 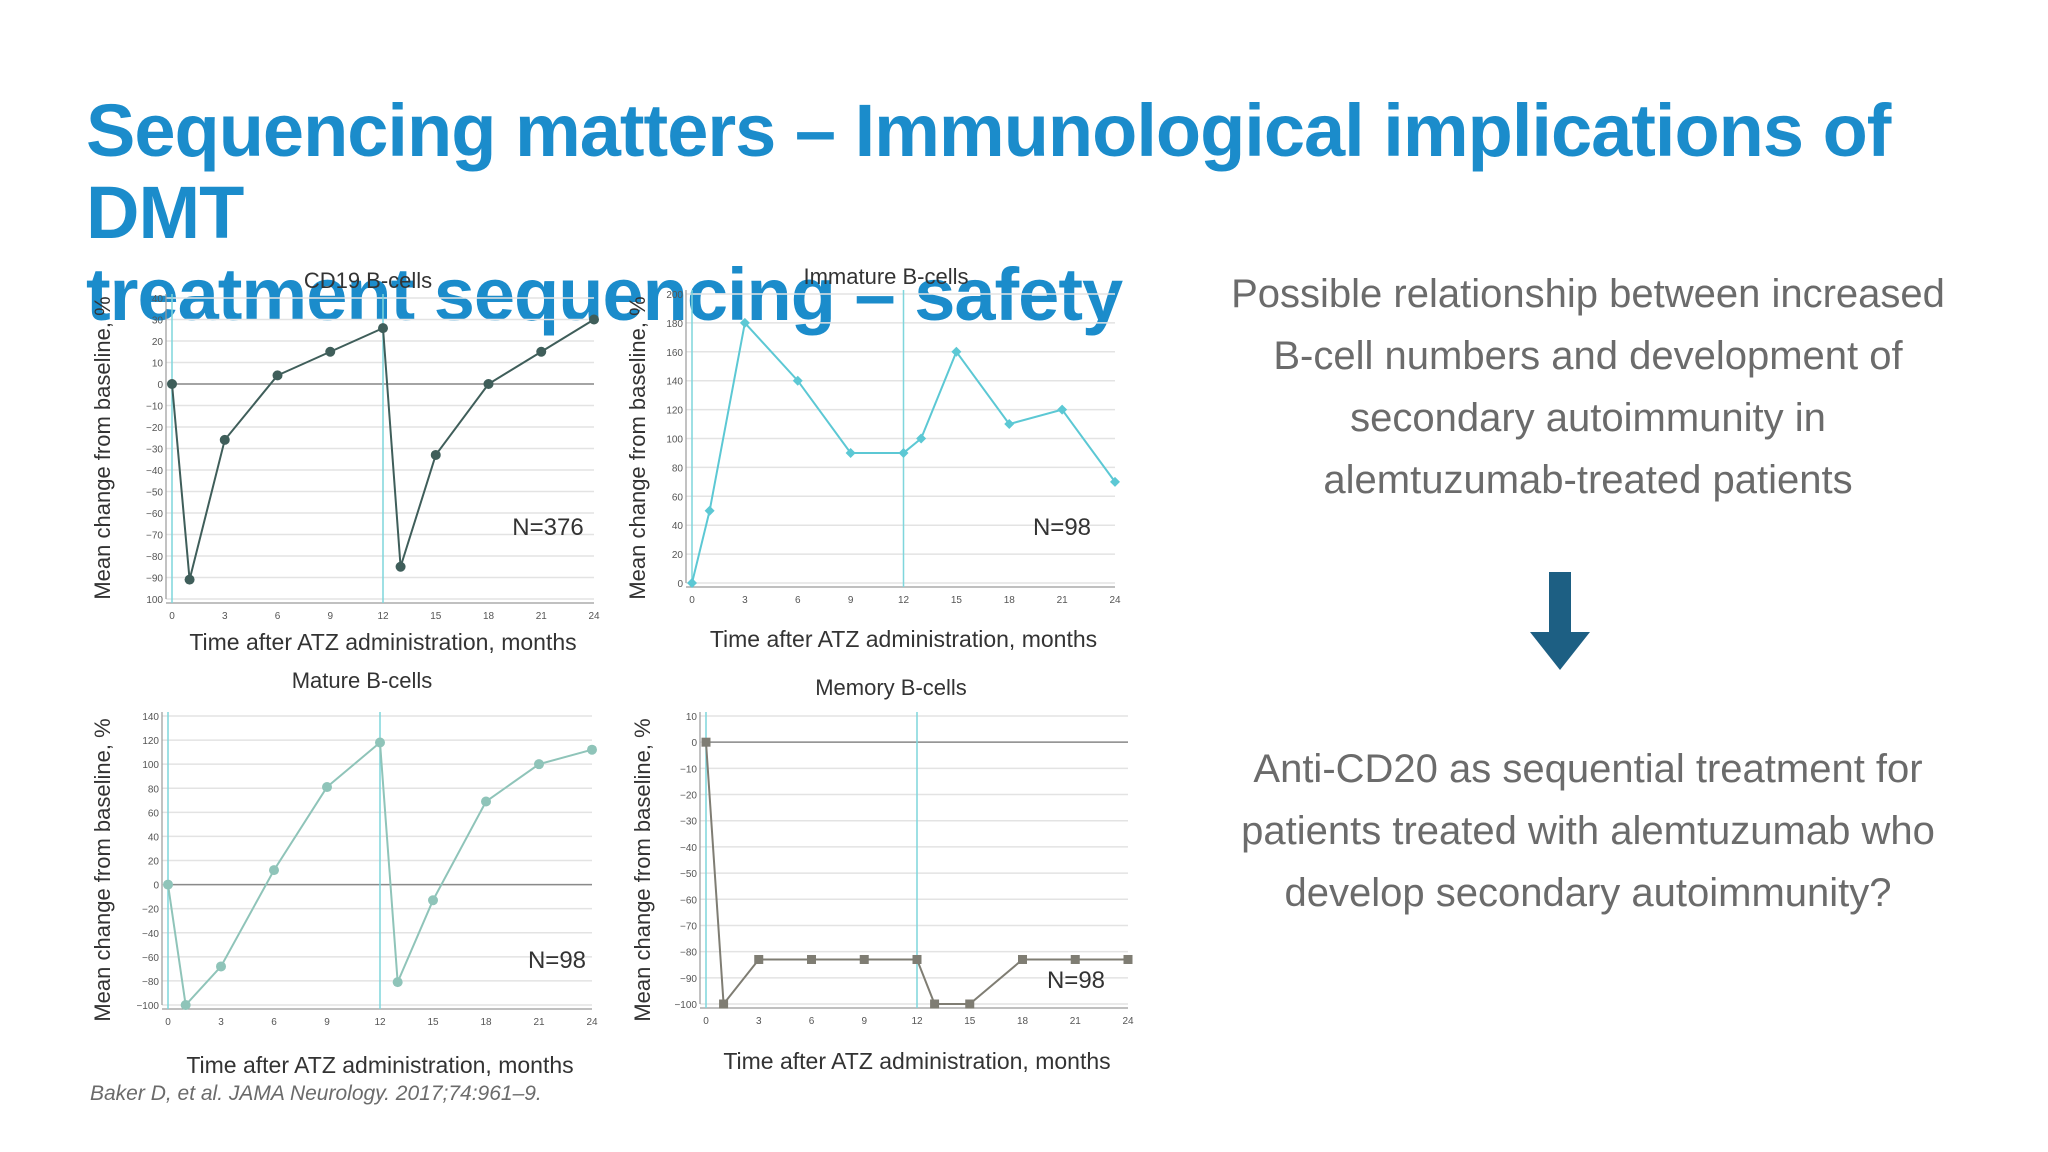 What do you see at coordinates (674, 382) in the screenshot?
I see `chart2-y-tick-label: 140` at bounding box center [674, 382].